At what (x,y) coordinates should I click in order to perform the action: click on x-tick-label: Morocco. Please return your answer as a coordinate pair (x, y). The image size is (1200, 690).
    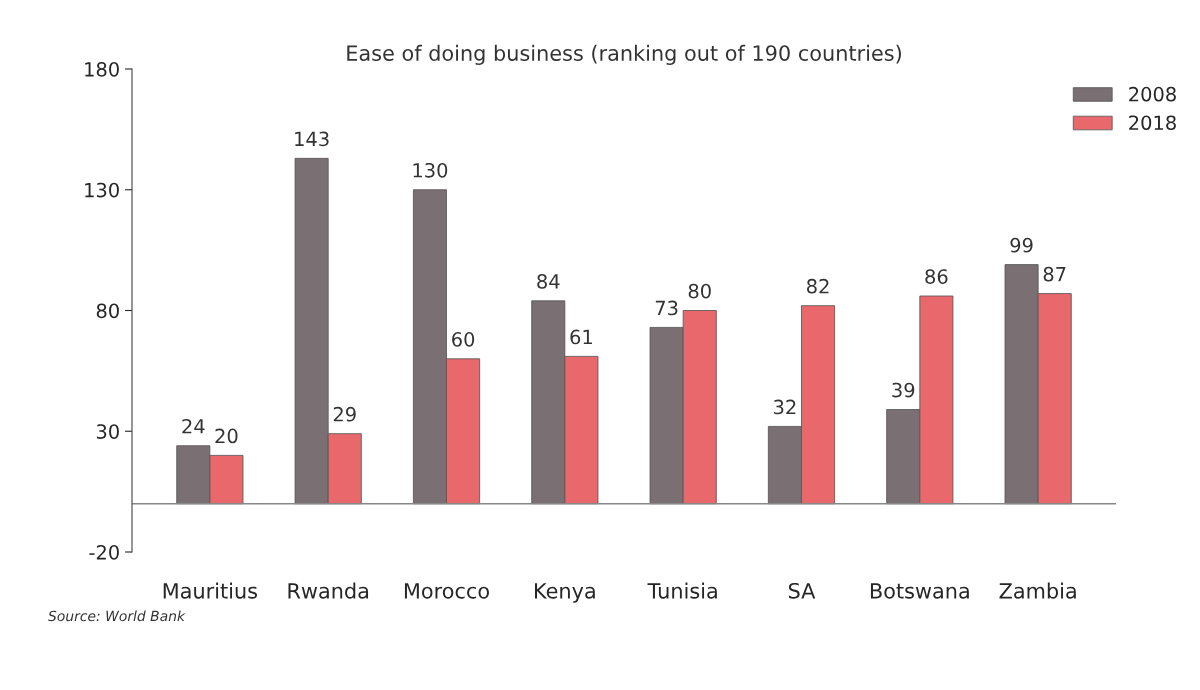
    Looking at the image, I should click on (446, 591).